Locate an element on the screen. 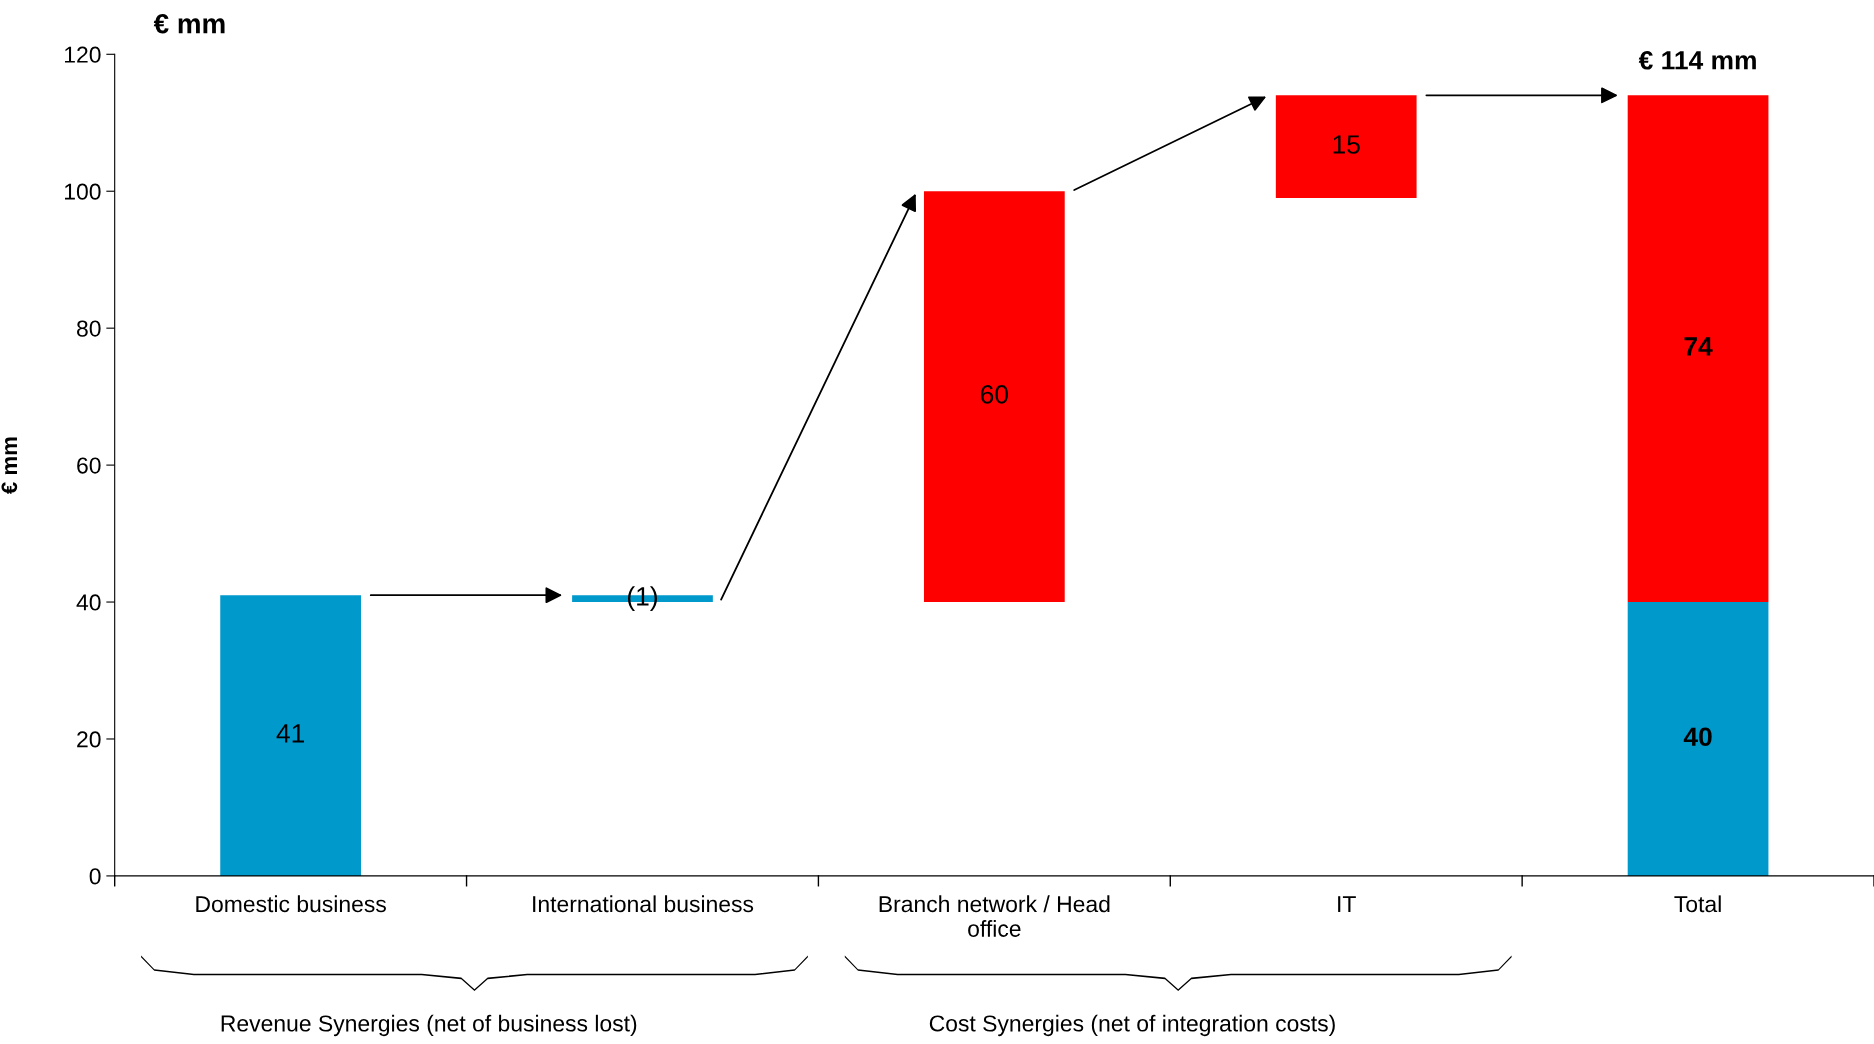 The height and width of the screenshot is (1044, 1874). y-tick-label: 100 is located at coordinates (83, 191).